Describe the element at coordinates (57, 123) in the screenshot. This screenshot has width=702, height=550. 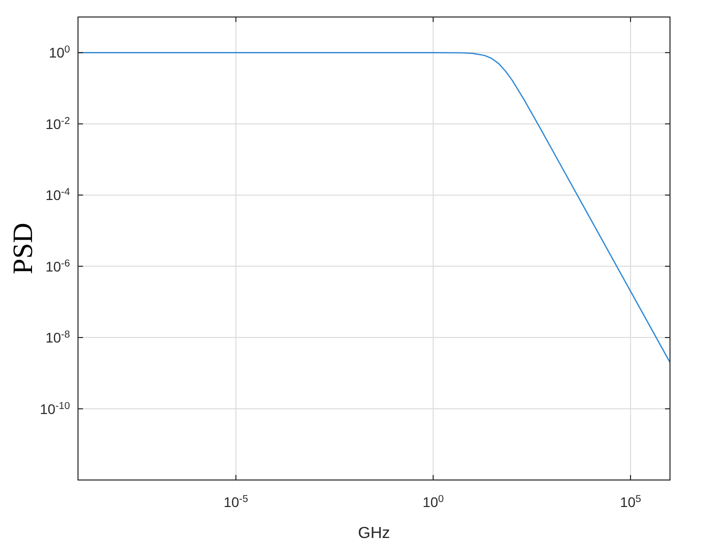
I see `y-tick-label: 10$^{-2}$` at that location.